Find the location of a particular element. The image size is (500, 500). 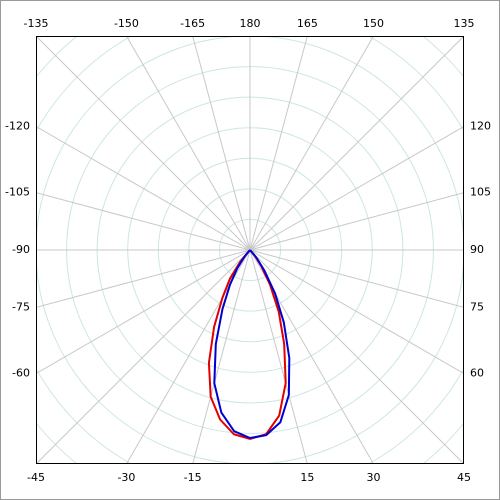

curves is located at coordinates (249, 344).